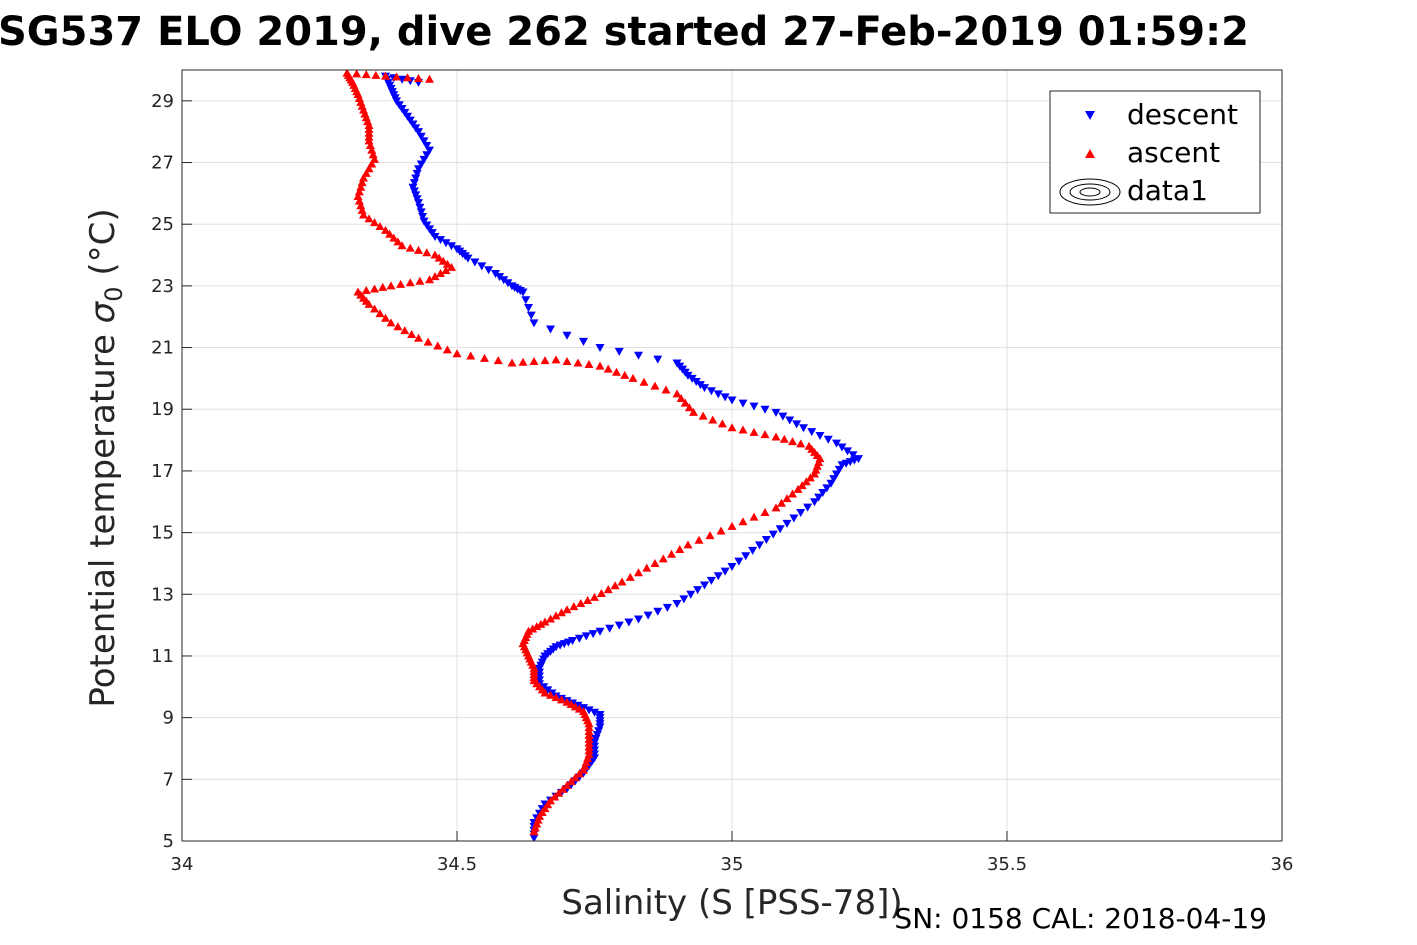 This screenshot has height=945, width=1417. I want to click on y-tick-label: 13, so click(162, 594).